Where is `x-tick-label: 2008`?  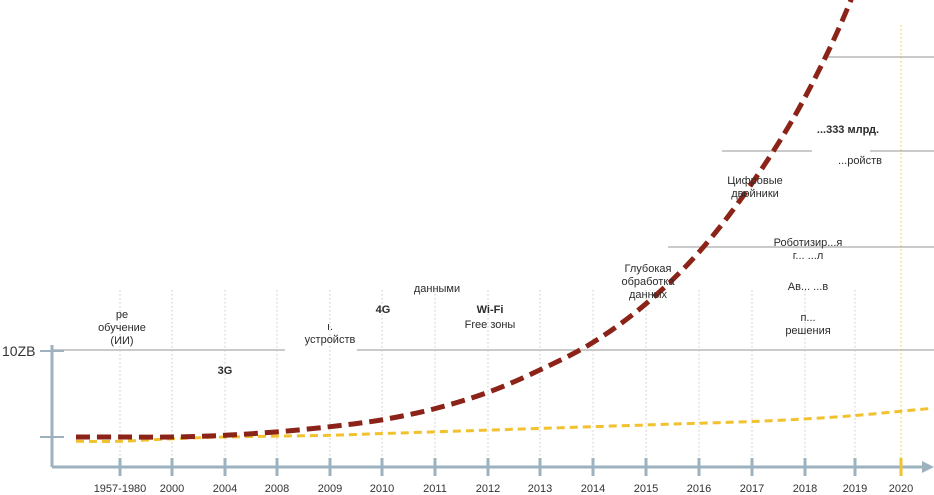
x-tick-label: 2008 is located at coordinates (277, 489).